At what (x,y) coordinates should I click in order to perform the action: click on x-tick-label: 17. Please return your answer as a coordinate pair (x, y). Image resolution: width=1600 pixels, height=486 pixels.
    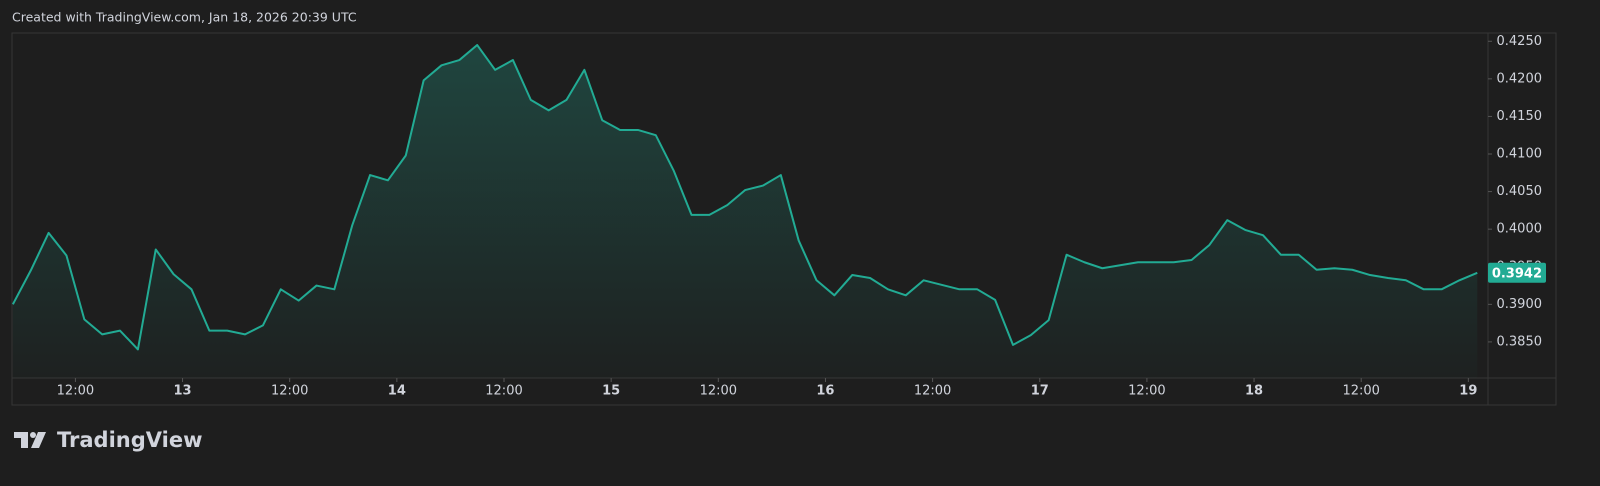
    Looking at the image, I should click on (1040, 391).